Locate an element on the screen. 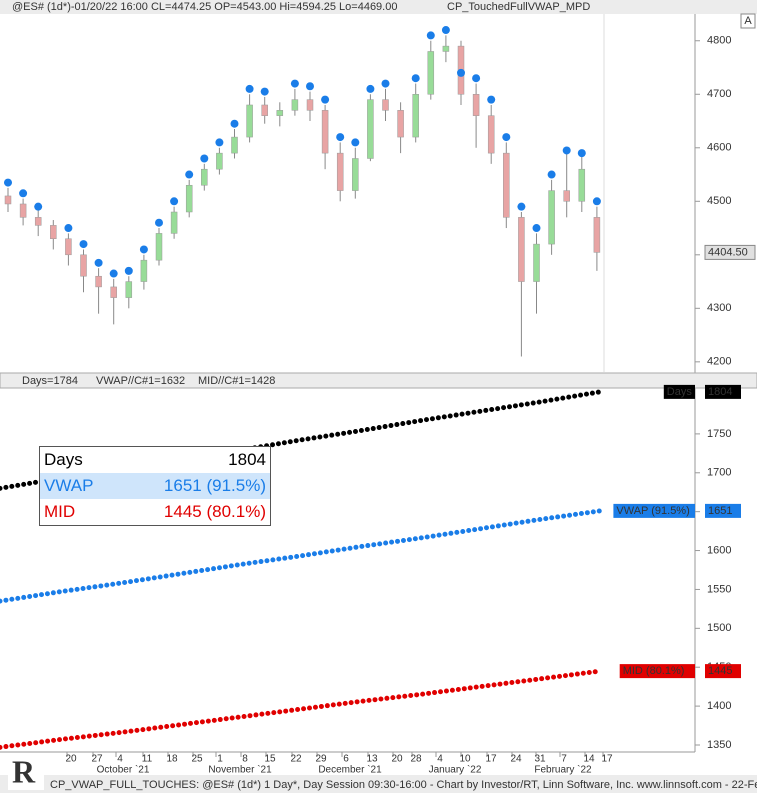 This screenshot has height=798, width=757. legend-days: Days=1784 is located at coordinates (50, 381).